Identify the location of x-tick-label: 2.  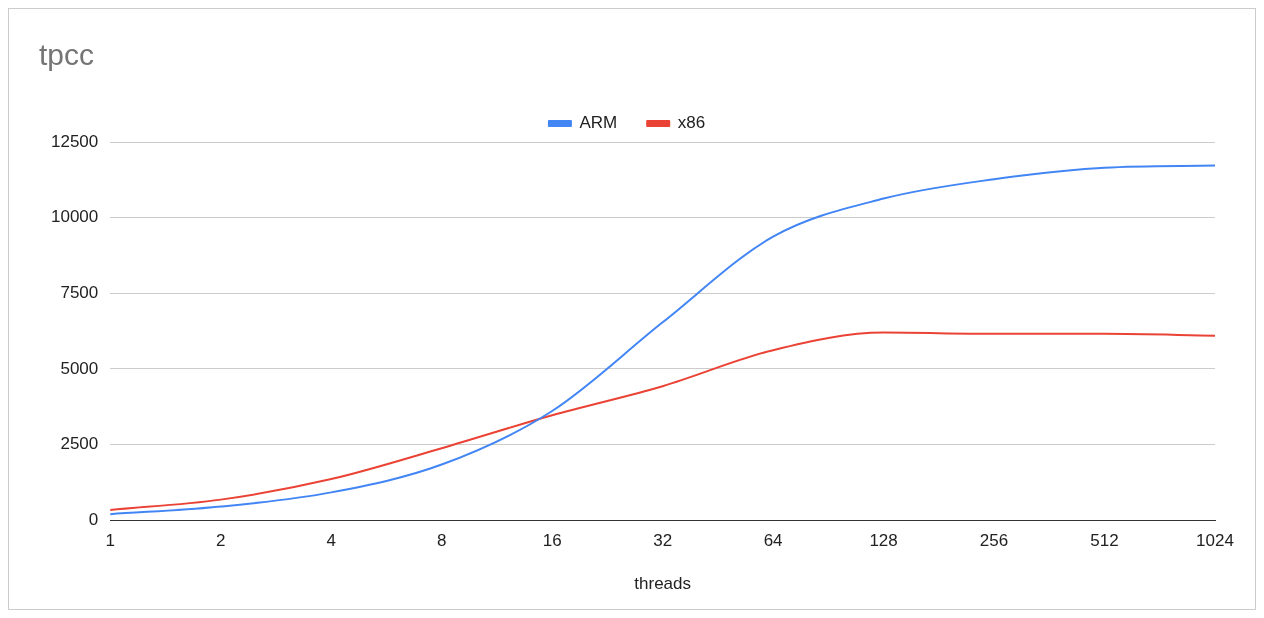
(221, 541).